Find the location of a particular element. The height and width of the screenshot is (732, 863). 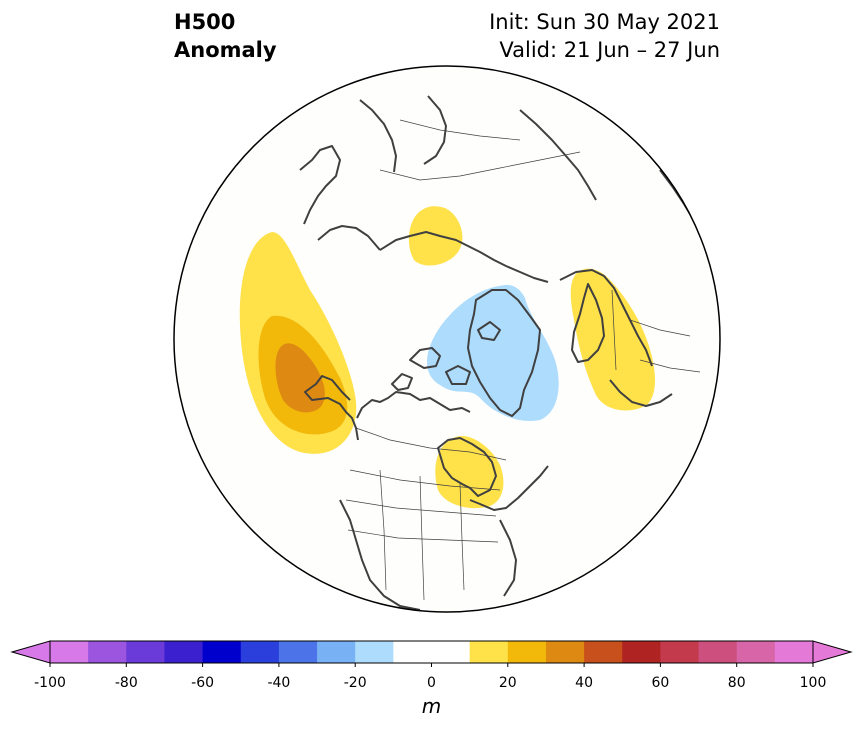

colorbar-tick-label: 0 is located at coordinates (431, 682).